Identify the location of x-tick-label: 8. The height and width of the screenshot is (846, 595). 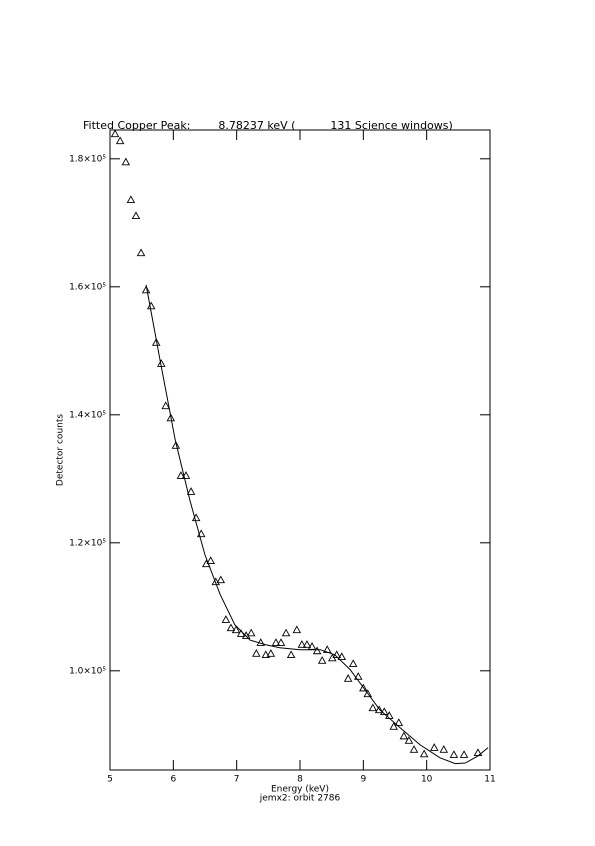
(300, 780).